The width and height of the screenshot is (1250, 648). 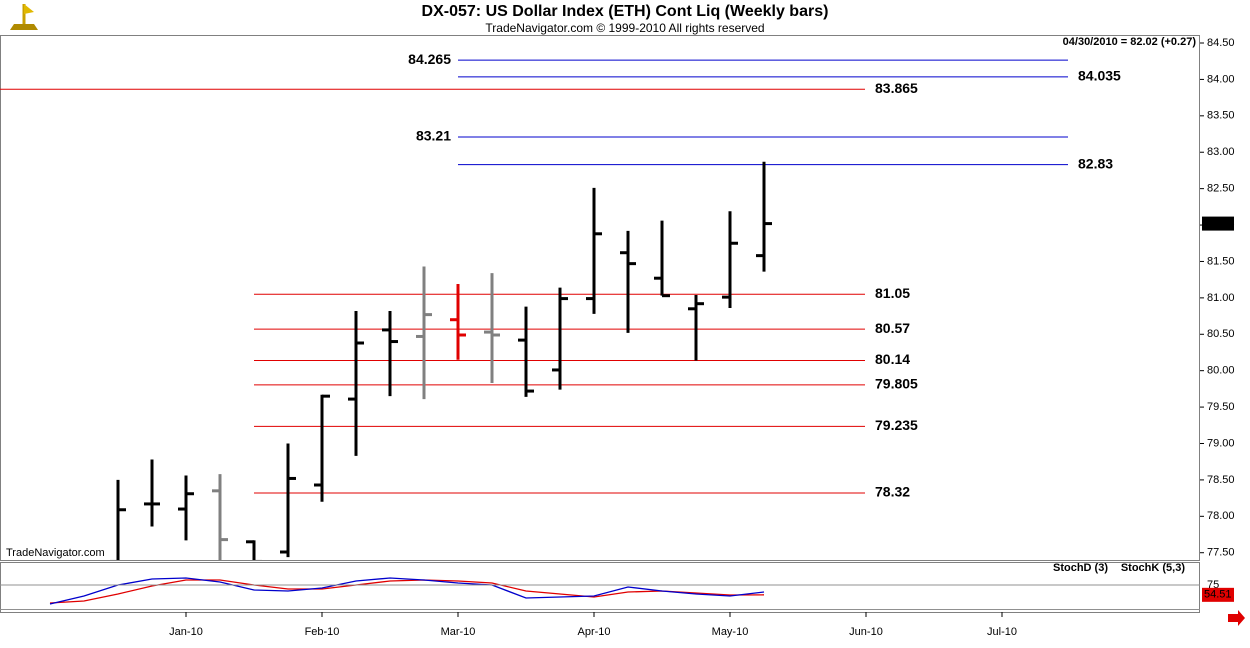 I want to click on price-annotation: 04/30/2010 = 82.02 (+0.27), so click(x=1130, y=42).